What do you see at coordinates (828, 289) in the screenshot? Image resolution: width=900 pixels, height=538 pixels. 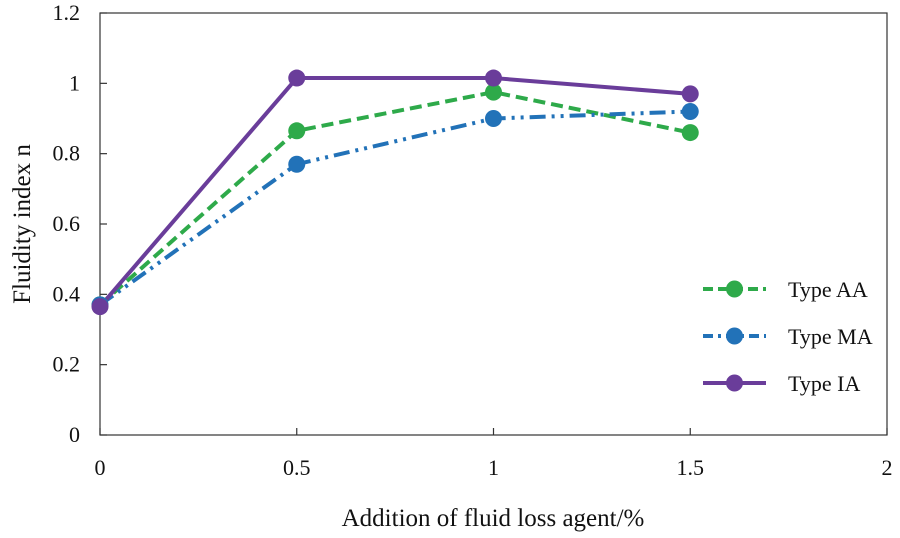 I see `legend-label: Type AA` at bounding box center [828, 289].